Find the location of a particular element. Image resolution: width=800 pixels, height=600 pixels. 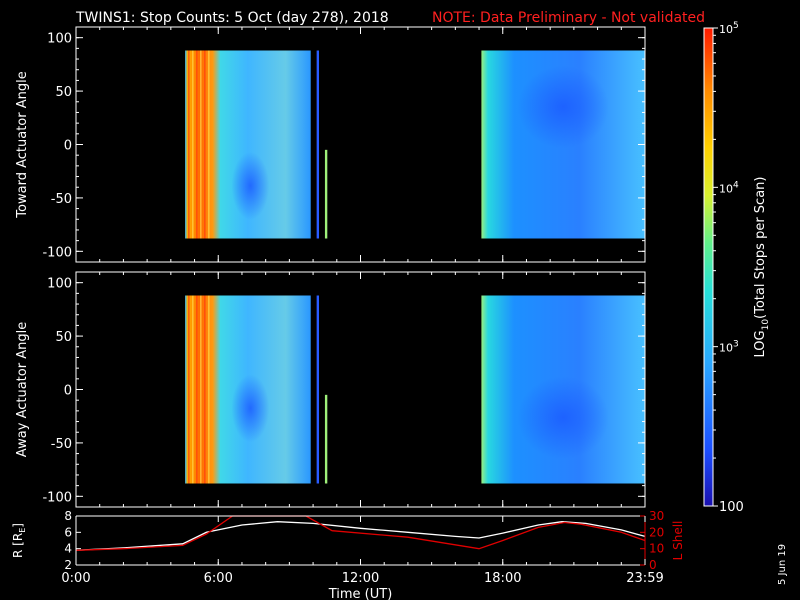

x-tick-label: 0:00 is located at coordinates (75, 578).